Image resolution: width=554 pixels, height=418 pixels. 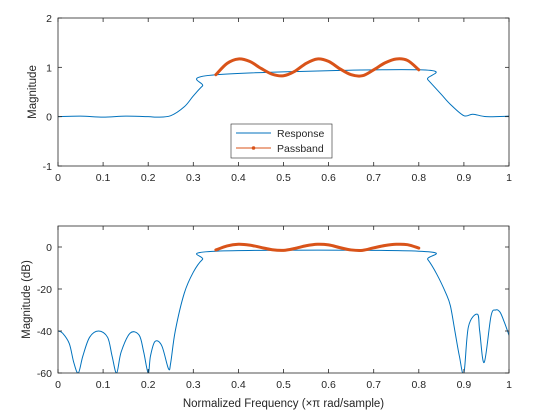 I want to click on legend-box, so click(x=281, y=141).